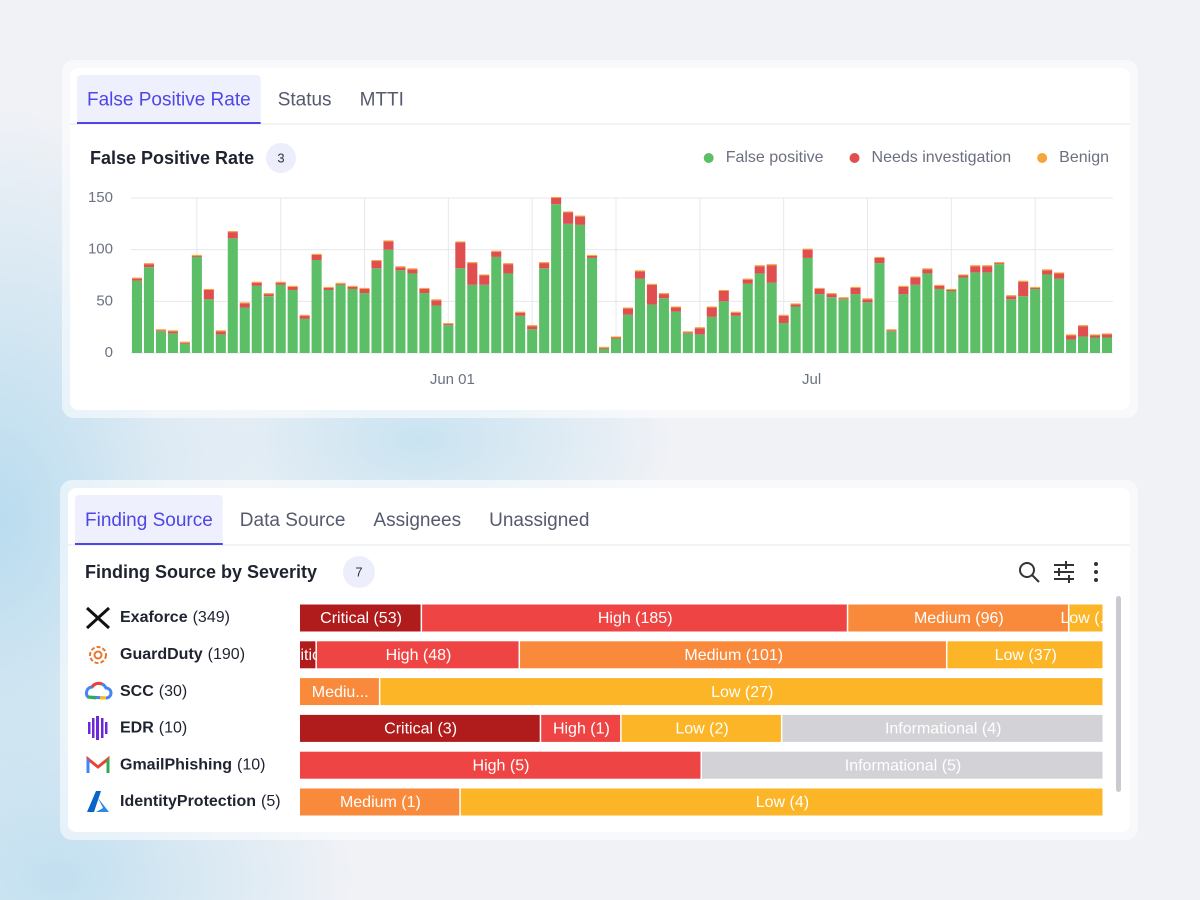 Image resolution: width=1200 pixels, height=900 pixels. I want to click on segment-label: Low (37), so click(1026, 655).